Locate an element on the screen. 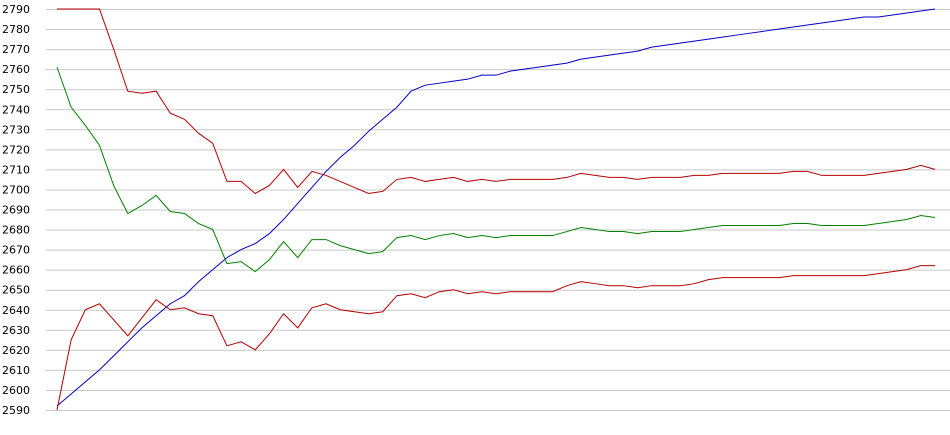  y-tick-label: 2660 is located at coordinates (16, 270).